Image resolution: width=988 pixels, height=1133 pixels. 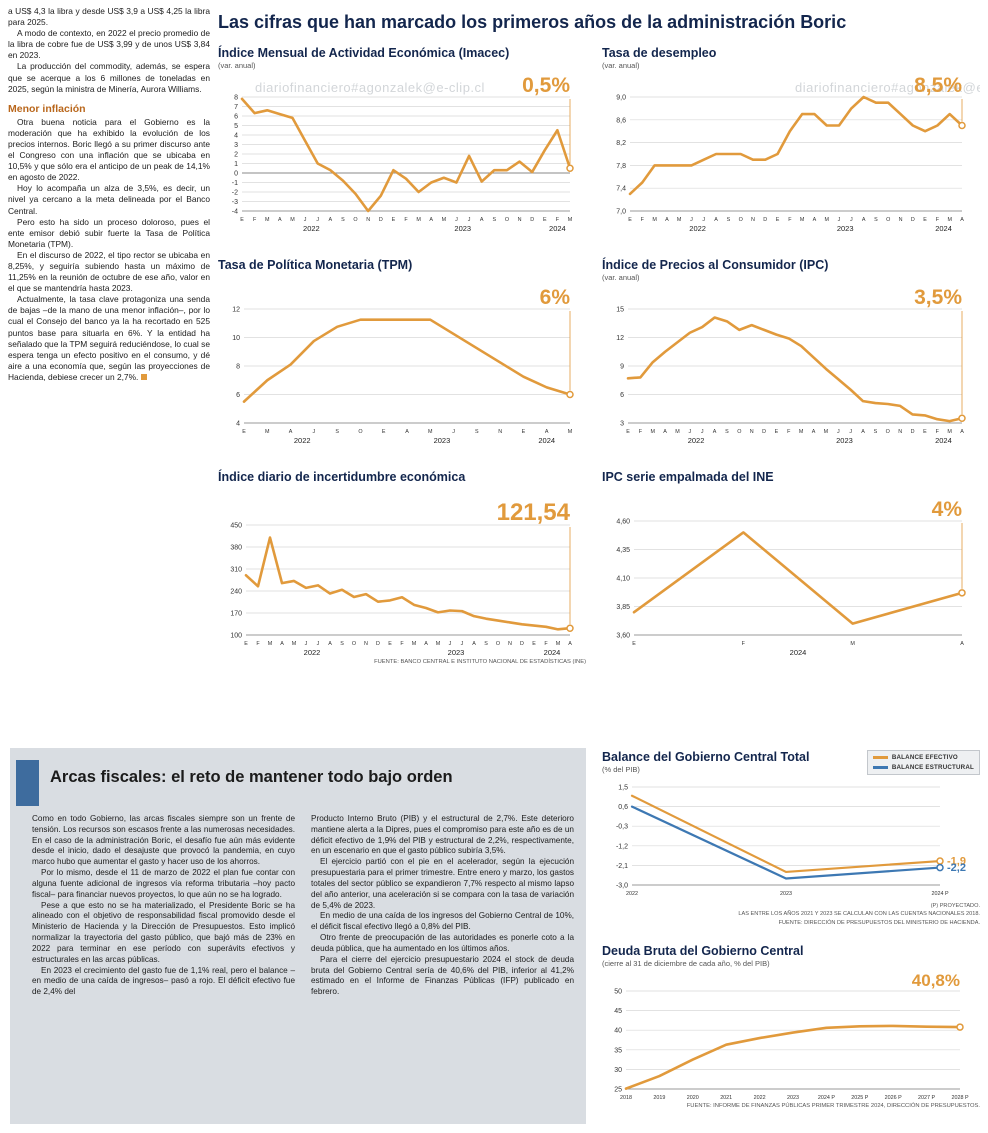 I want to click on svg-text: -1,9, so click(x=956, y=862).